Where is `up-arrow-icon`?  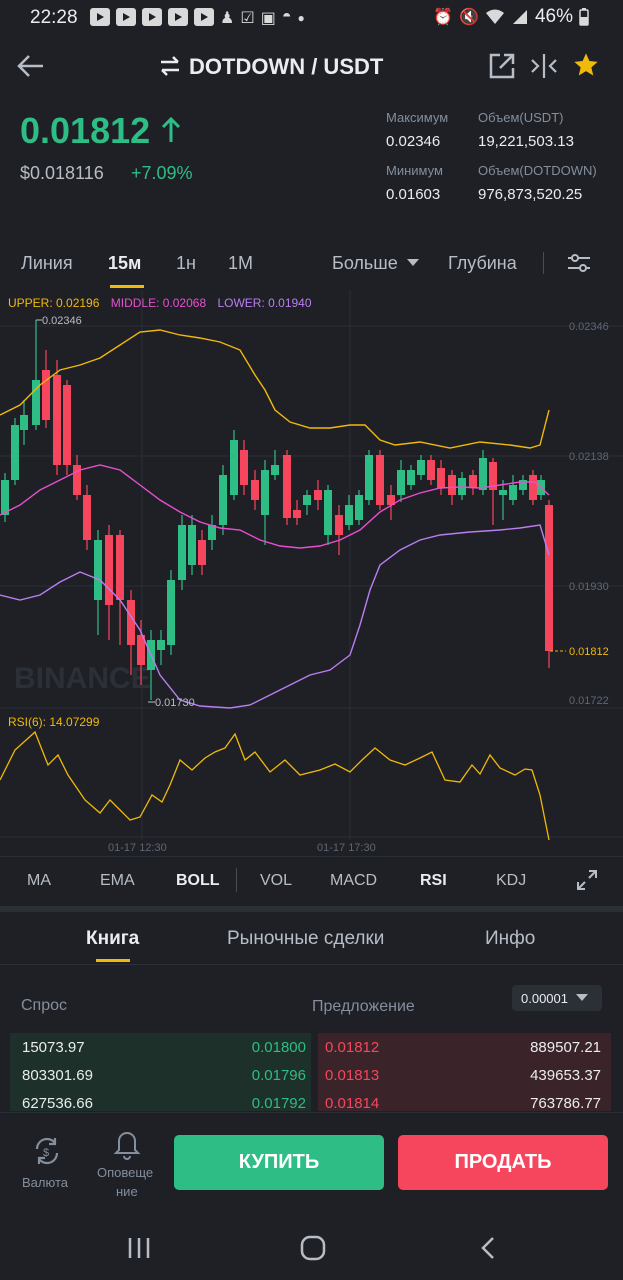 up-arrow-icon is located at coordinates (171, 129).